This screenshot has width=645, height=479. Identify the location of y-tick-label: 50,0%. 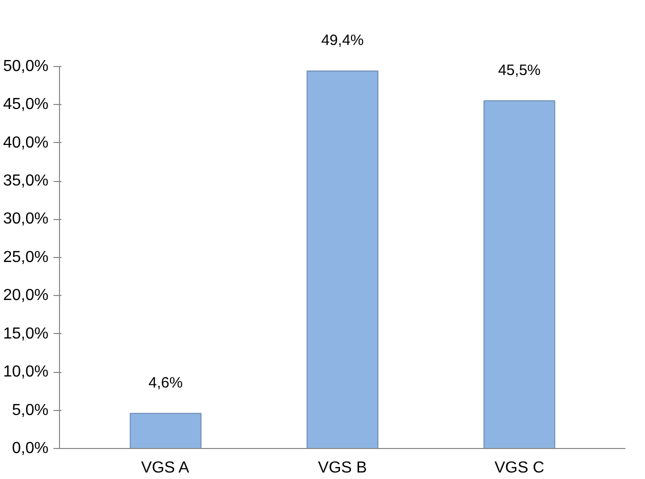
(26, 66).